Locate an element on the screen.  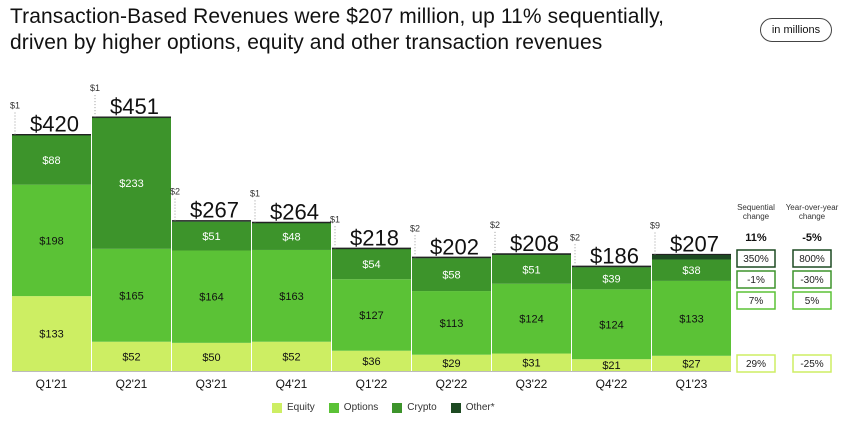
segment-label: $31 is located at coordinates (531, 363).